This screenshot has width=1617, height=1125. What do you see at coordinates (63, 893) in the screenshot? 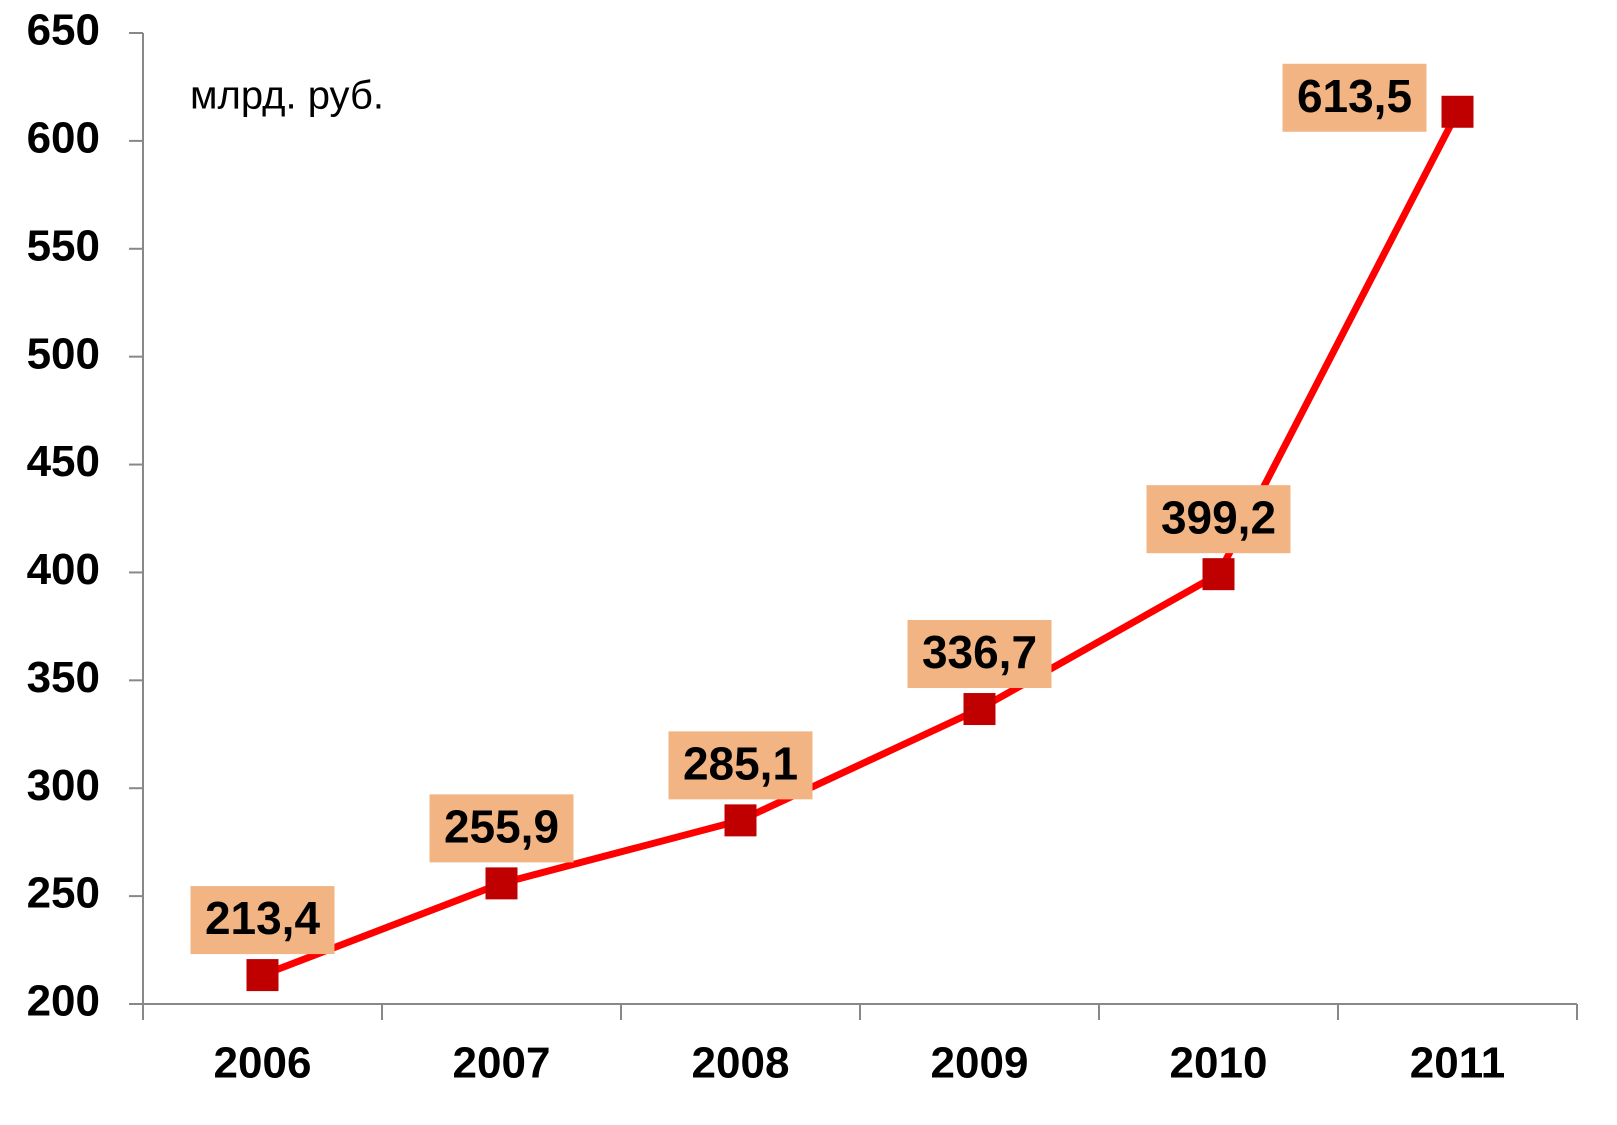
I see `y-tick-label: 250` at bounding box center [63, 893].